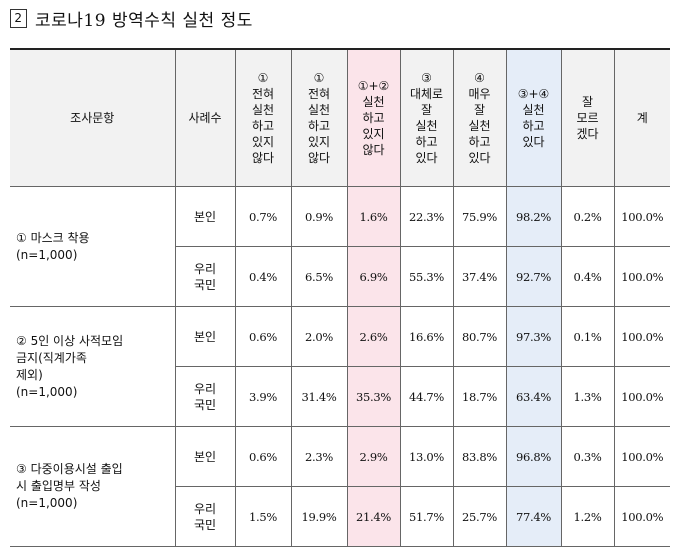 The height and width of the screenshot is (557, 680). I want to click on value-cell: 13.0%, so click(426, 456).